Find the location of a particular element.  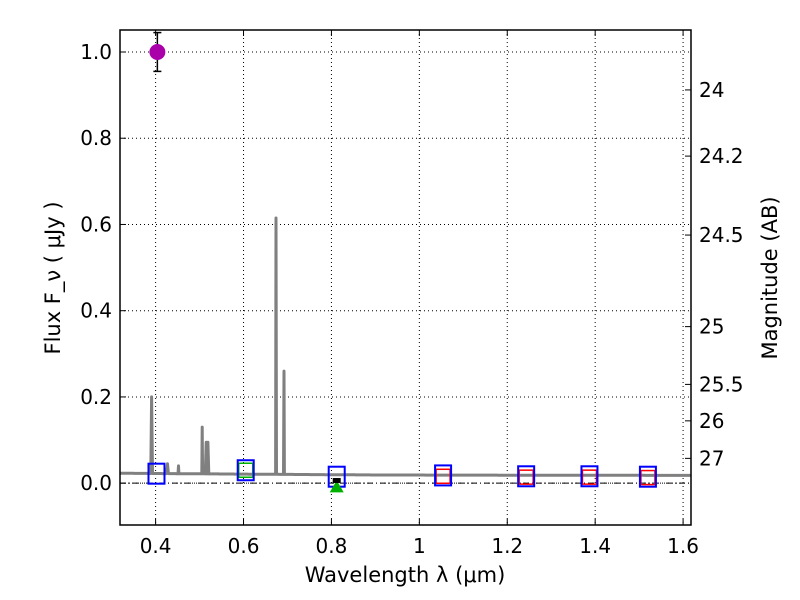

x-tick-label: 1 is located at coordinates (419, 546).